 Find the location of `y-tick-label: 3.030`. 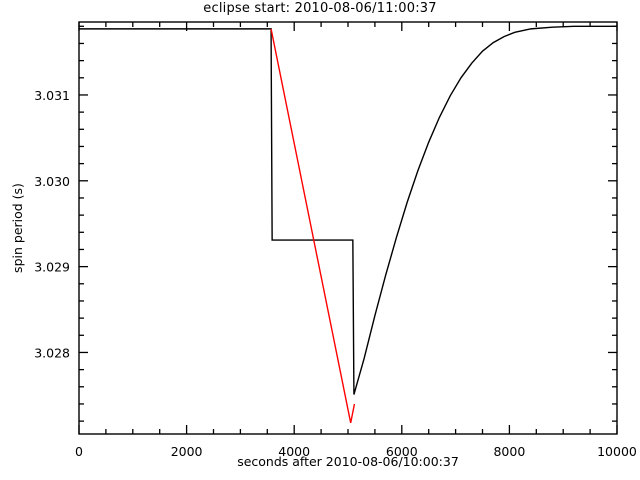

y-tick-label: 3.030 is located at coordinates (52, 181).